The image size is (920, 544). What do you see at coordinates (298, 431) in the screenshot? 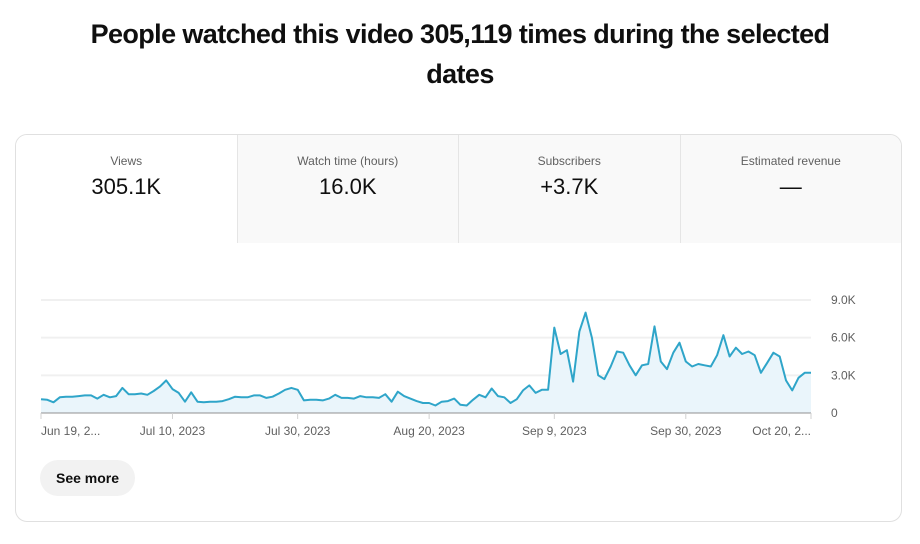
I see `svg-text: Jul 30, 2023` at bounding box center [298, 431].